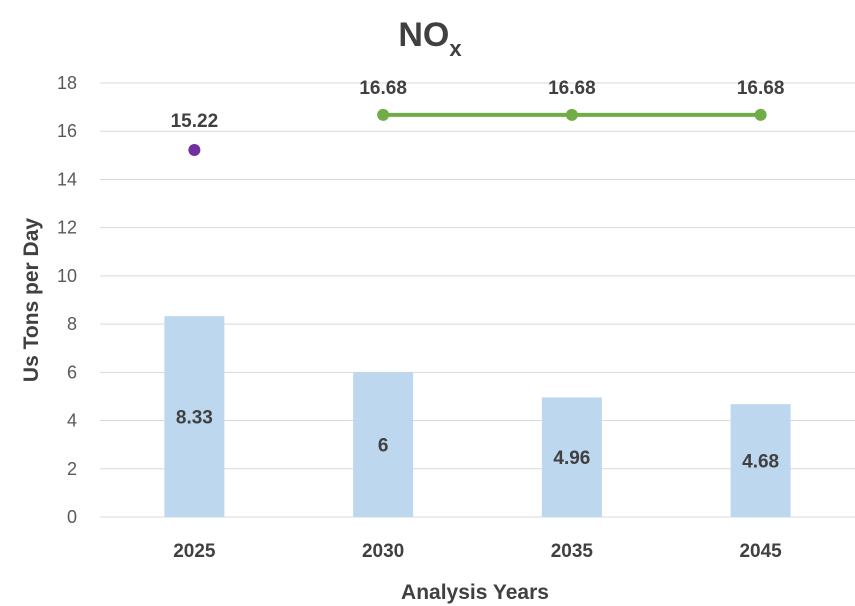 This screenshot has width=855, height=606. What do you see at coordinates (72, 372) in the screenshot?
I see `y-tick-label: 6` at bounding box center [72, 372].